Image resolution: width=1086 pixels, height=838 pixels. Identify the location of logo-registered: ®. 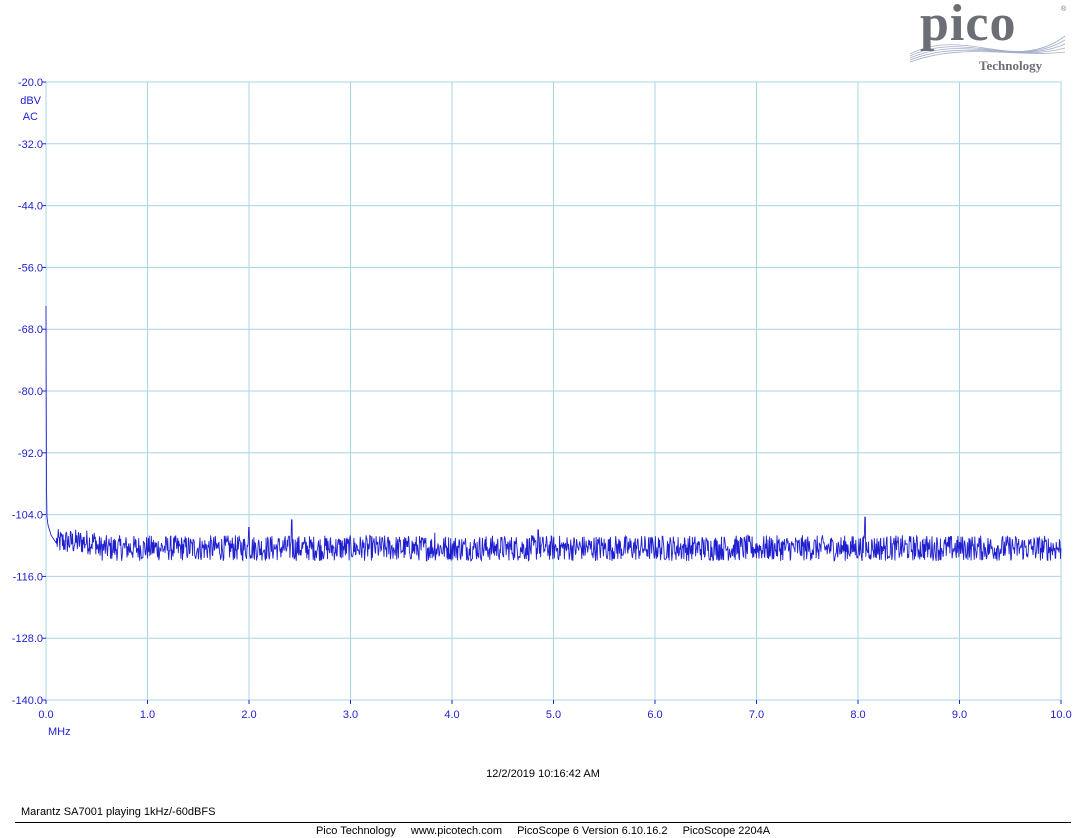
(1064, 9).